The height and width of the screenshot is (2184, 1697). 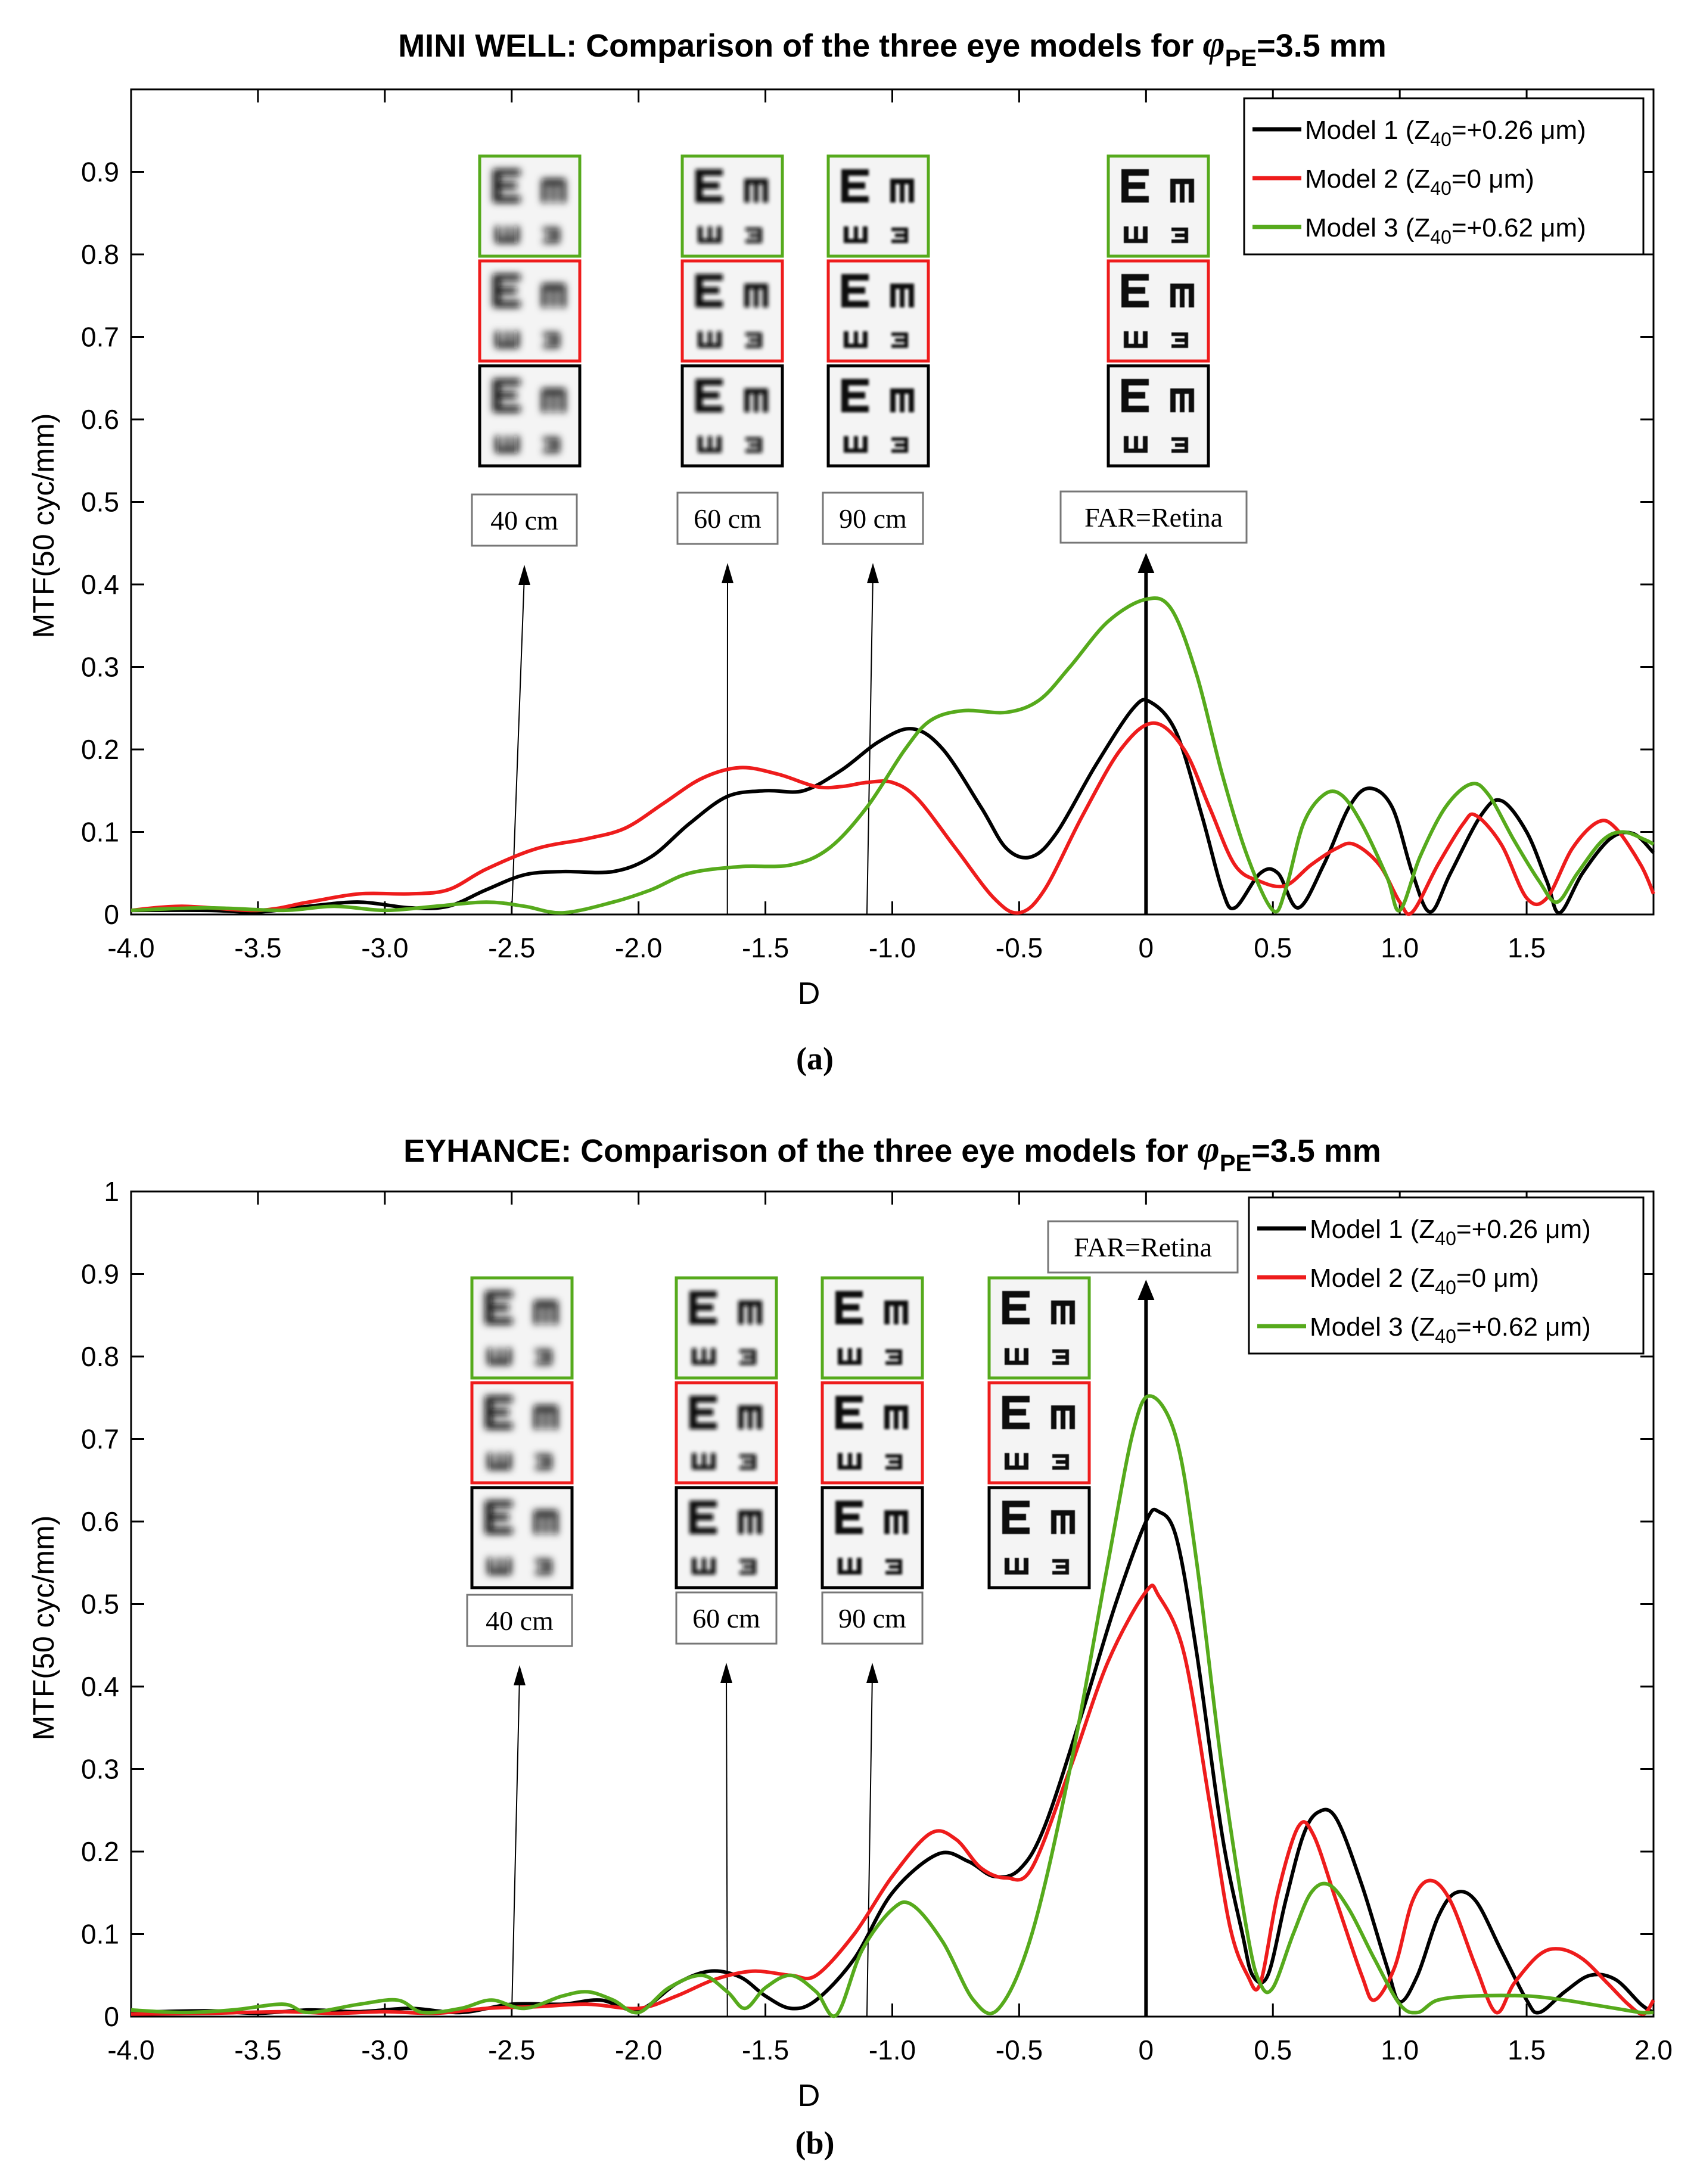 What do you see at coordinates (100, 502) in the screenshot?
I see `y-tick-label: 0.5` at bounding box center [100, 502].